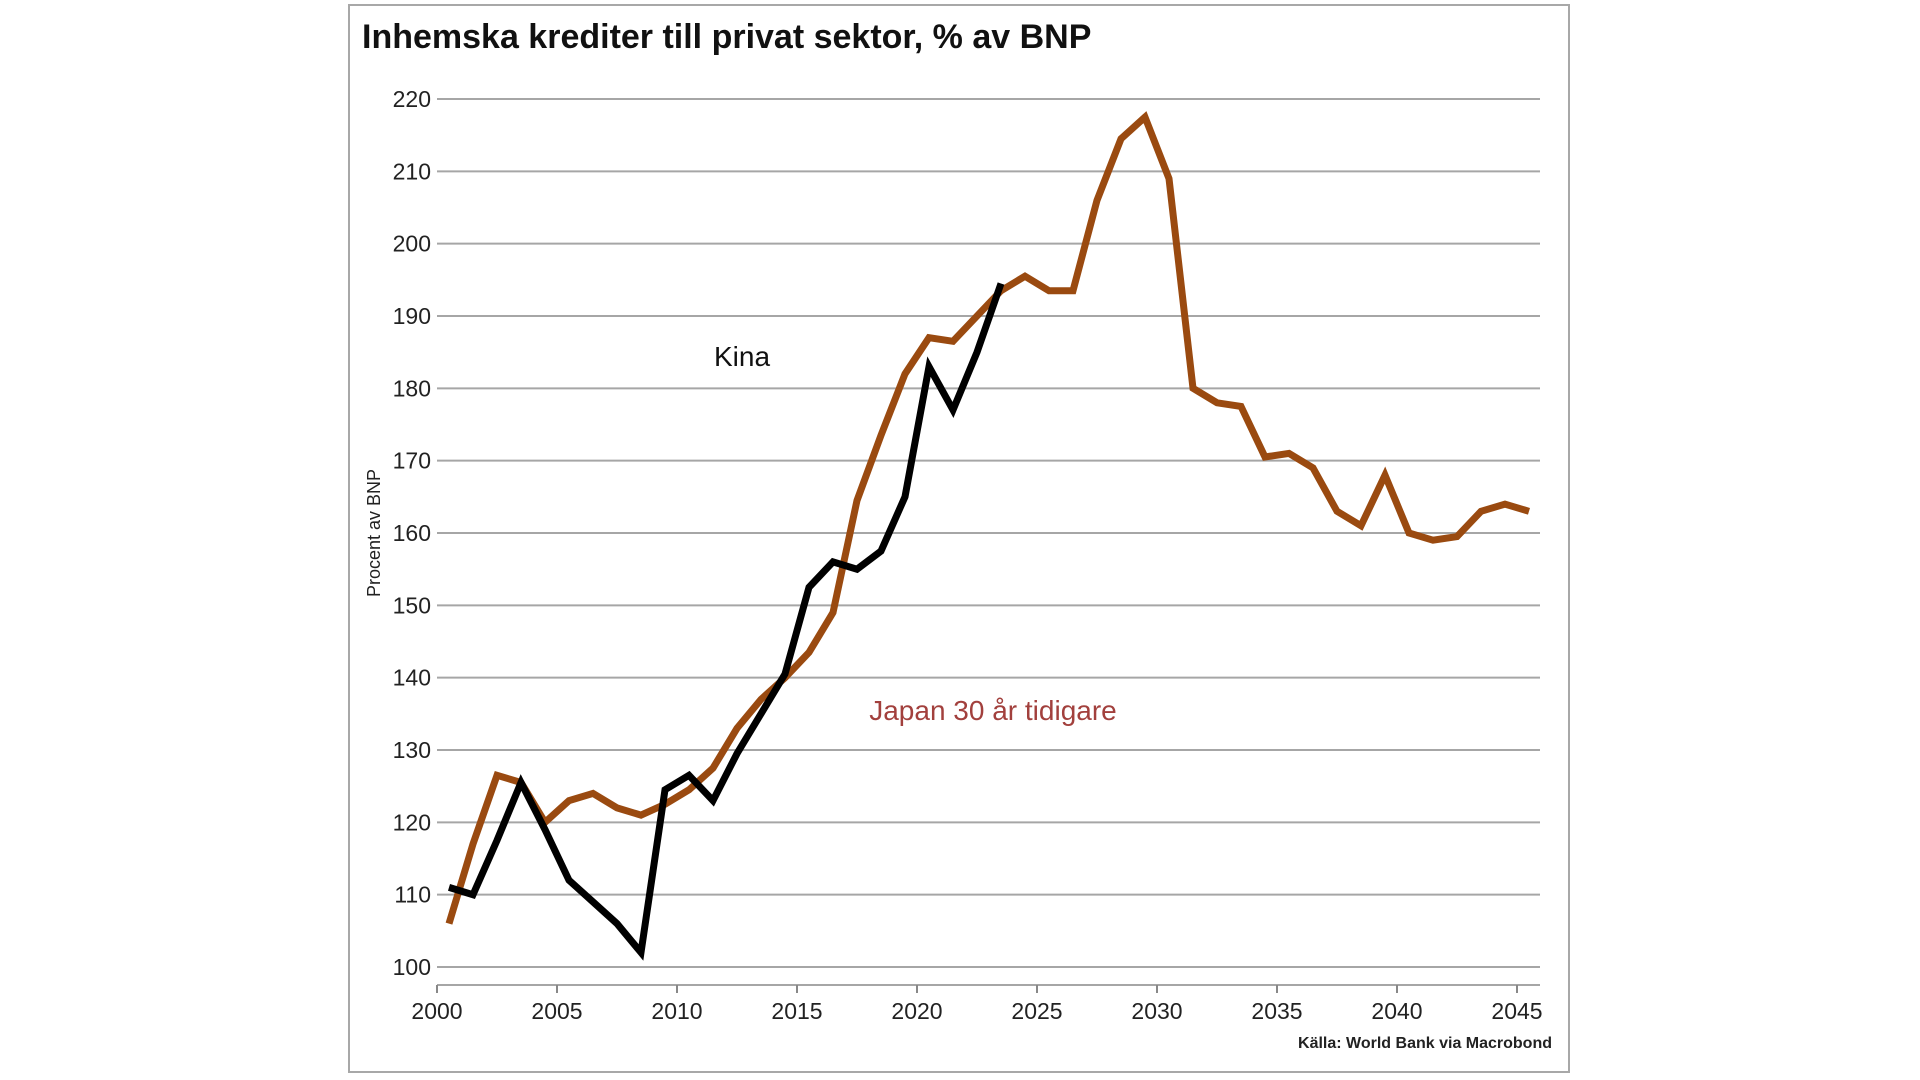  Describe the element at coordinates (374, 533) in the screenshot. I see `y-axis-label: Procent av BNP` at that location.